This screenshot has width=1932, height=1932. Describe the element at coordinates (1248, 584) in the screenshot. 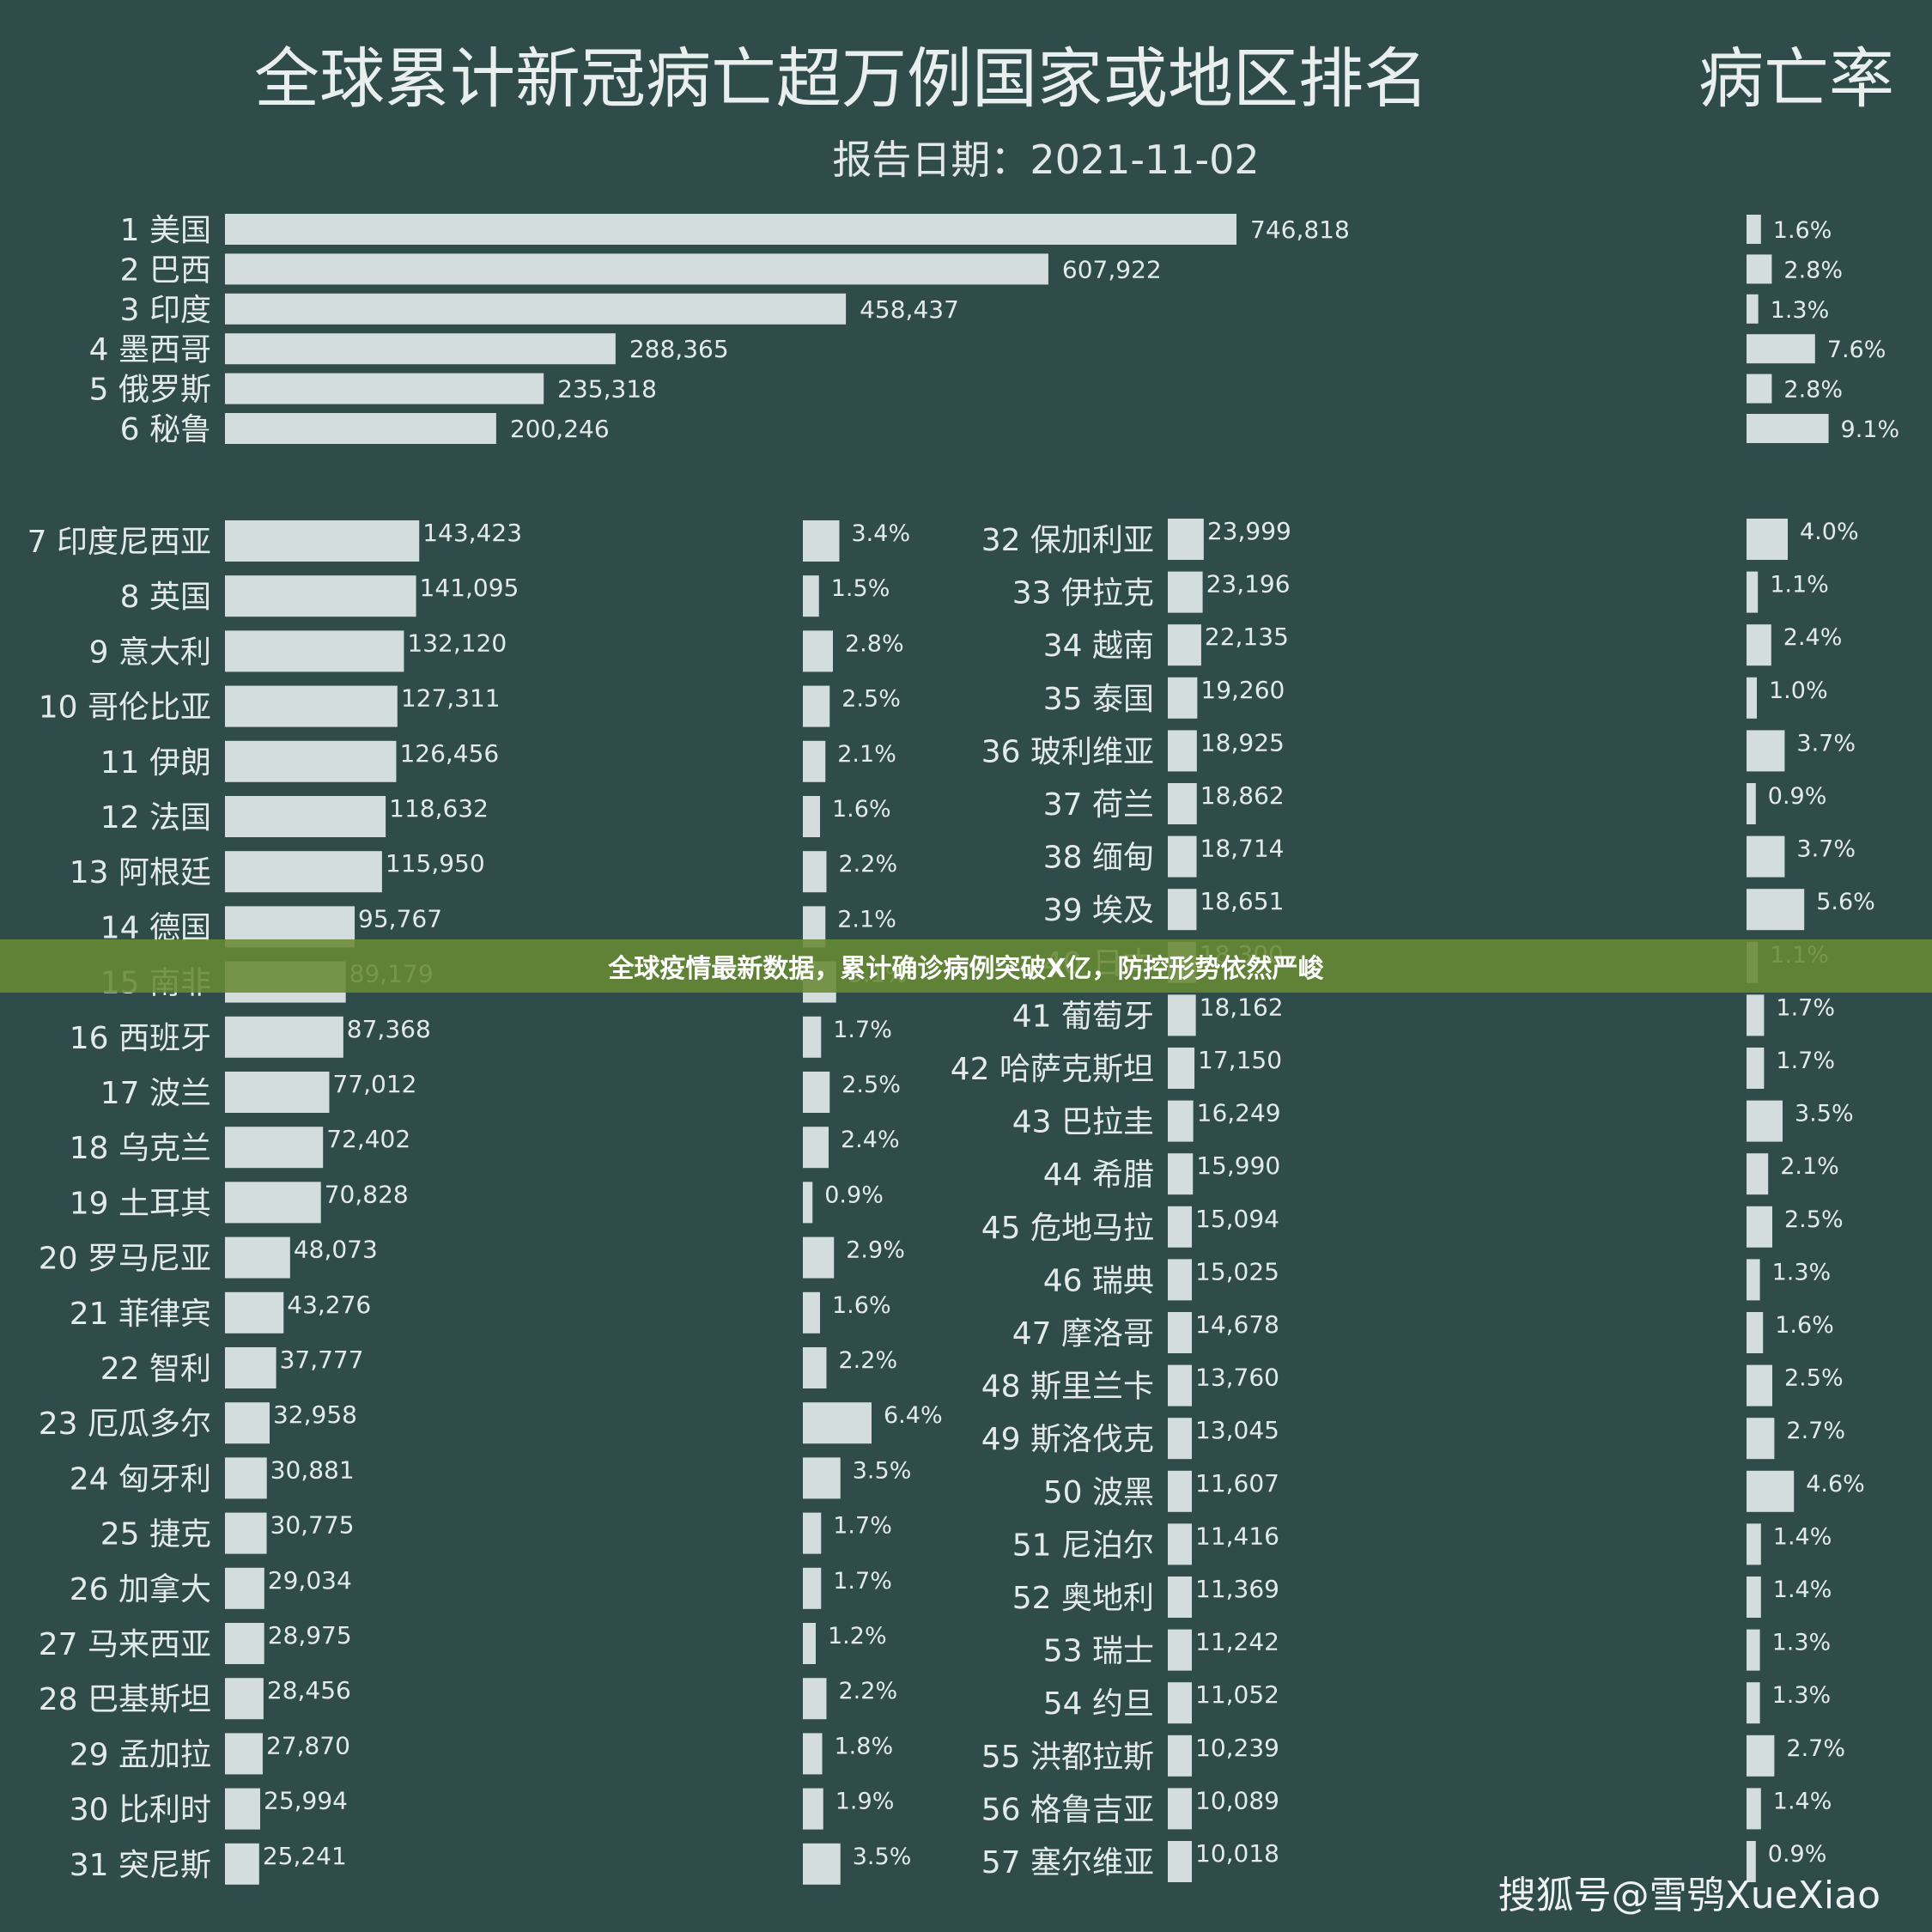

I see `deaths-value-label: 23,196` at that location.